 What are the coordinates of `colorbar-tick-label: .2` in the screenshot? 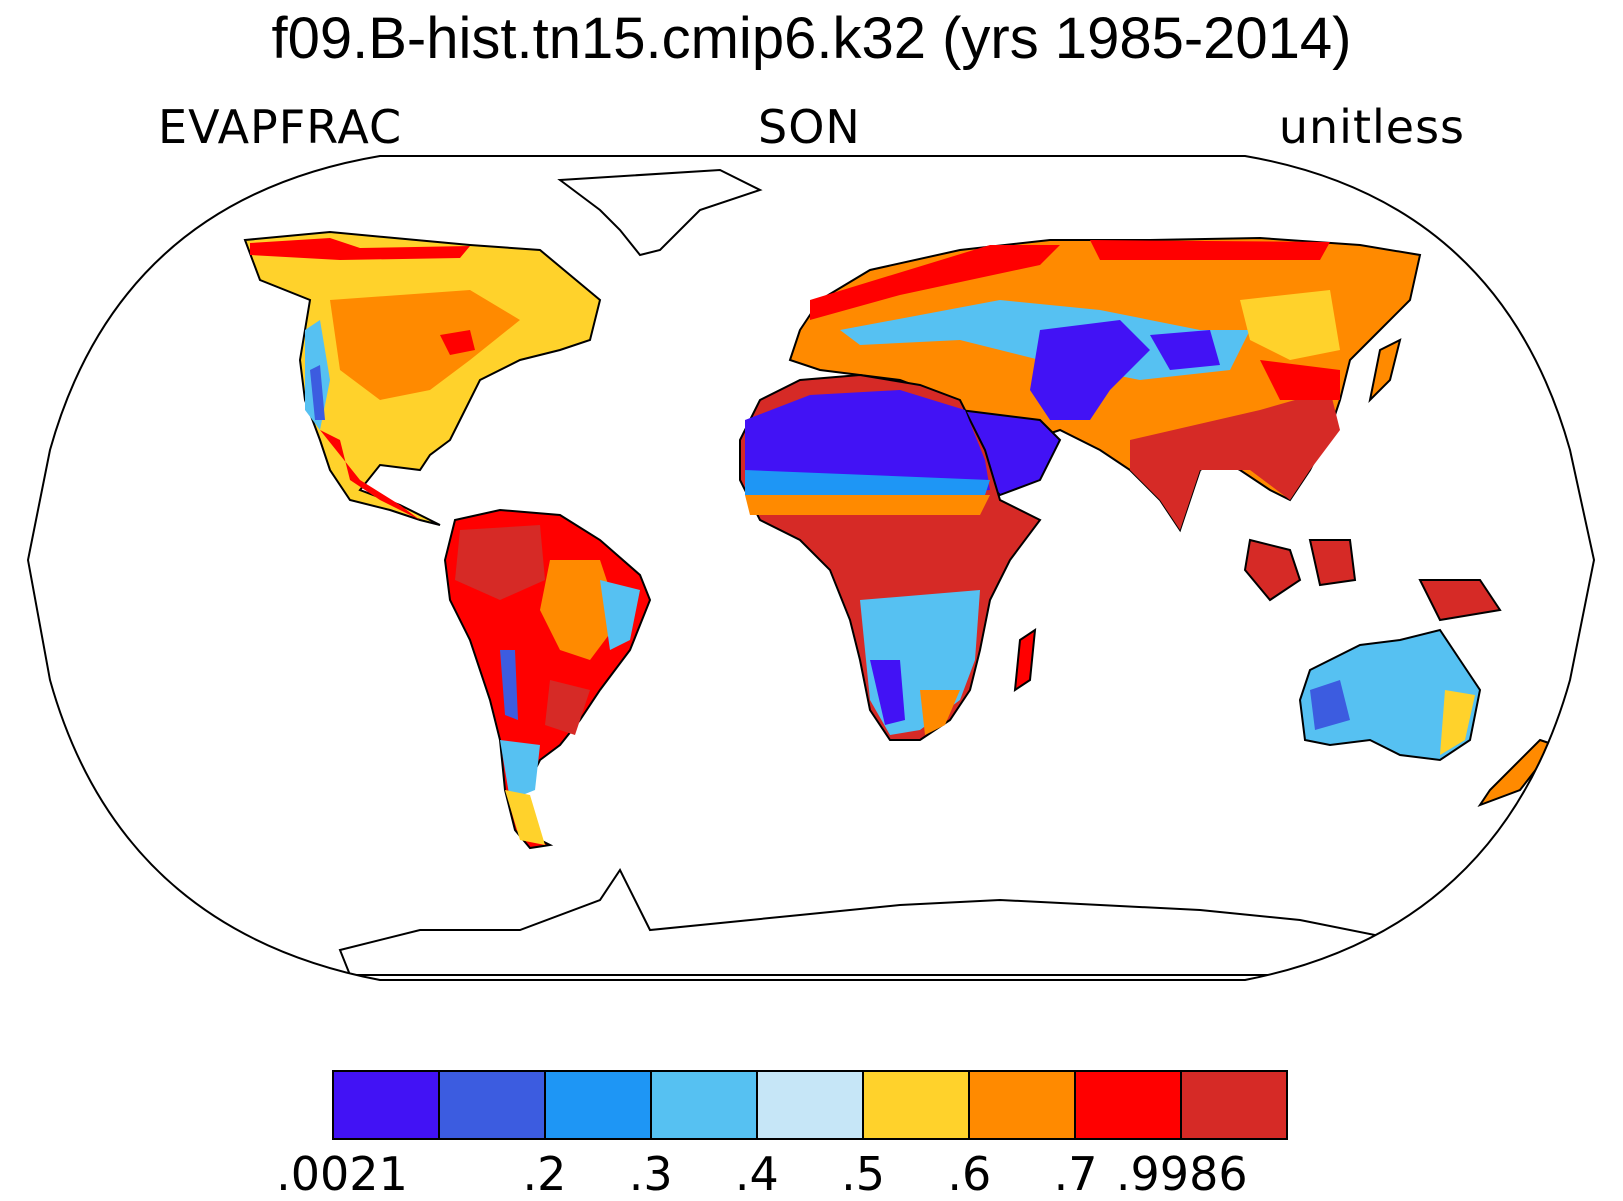 It's located at (544, 1174).